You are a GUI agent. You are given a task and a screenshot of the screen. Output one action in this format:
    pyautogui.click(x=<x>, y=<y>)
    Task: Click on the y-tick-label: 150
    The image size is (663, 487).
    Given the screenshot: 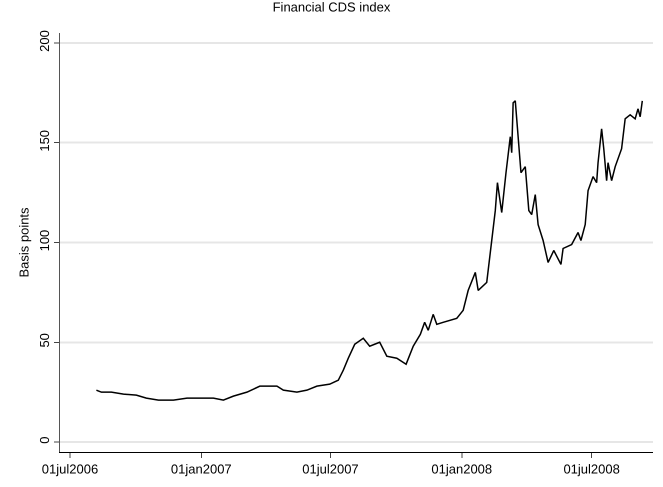 What is the action you would take?
    pyautogui.click(x=44, y=141)
    